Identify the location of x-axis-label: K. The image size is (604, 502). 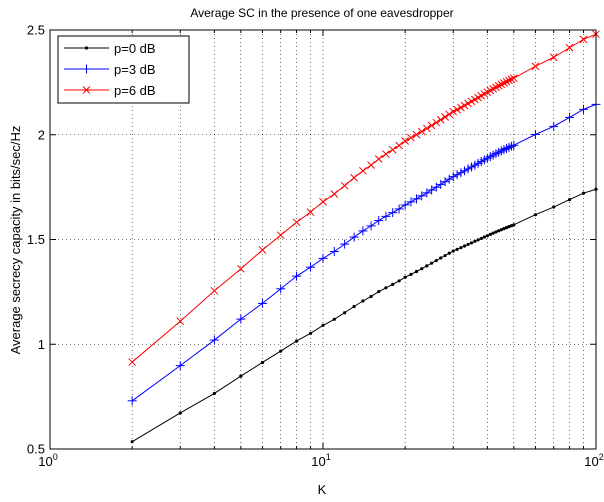
(322, 489).